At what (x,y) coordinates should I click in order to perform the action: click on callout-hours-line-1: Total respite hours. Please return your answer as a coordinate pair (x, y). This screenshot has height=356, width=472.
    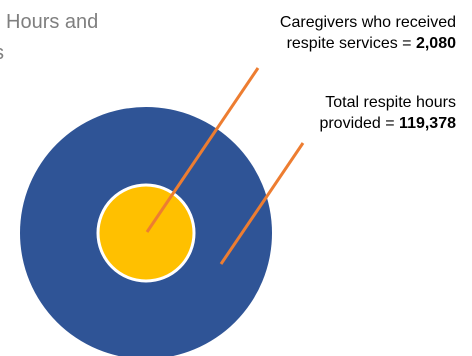
    Looking at the image, I should click on (390, 102).